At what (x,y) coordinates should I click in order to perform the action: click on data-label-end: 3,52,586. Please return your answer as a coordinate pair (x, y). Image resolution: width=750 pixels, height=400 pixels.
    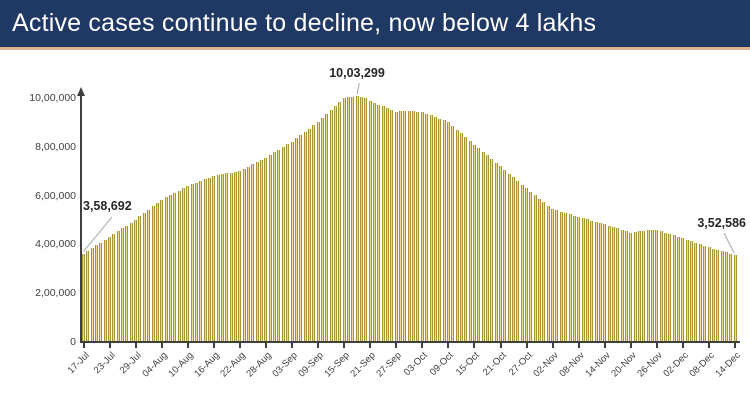
    Looking at the image, I should click on (721, 223).